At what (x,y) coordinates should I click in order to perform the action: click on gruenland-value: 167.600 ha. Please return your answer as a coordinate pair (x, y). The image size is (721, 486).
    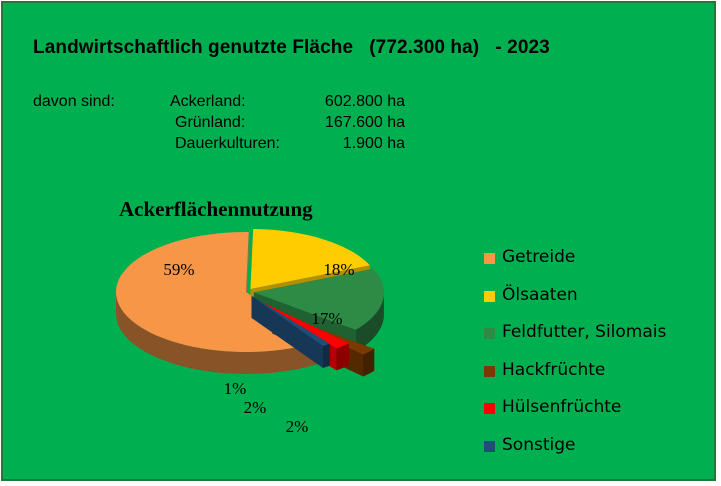
    Looking at the image, I should click on (364, 122).